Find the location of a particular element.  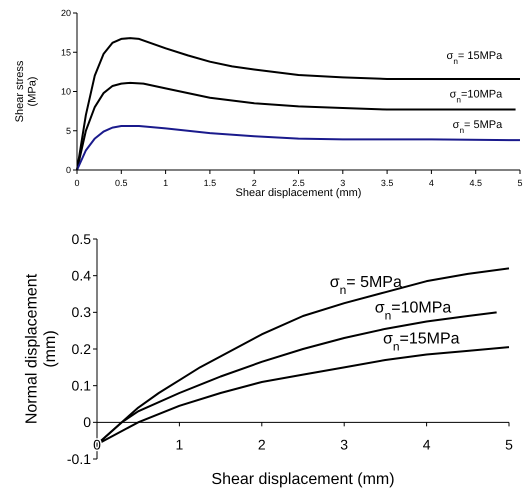

y-tick-label: 0.5 is located at coordinates (82, 238).